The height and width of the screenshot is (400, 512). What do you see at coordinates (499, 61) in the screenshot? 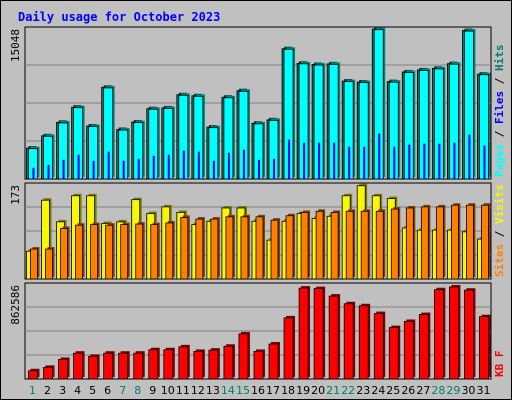
I see `legend-entry: Hits` at bounding box center [499, 61].